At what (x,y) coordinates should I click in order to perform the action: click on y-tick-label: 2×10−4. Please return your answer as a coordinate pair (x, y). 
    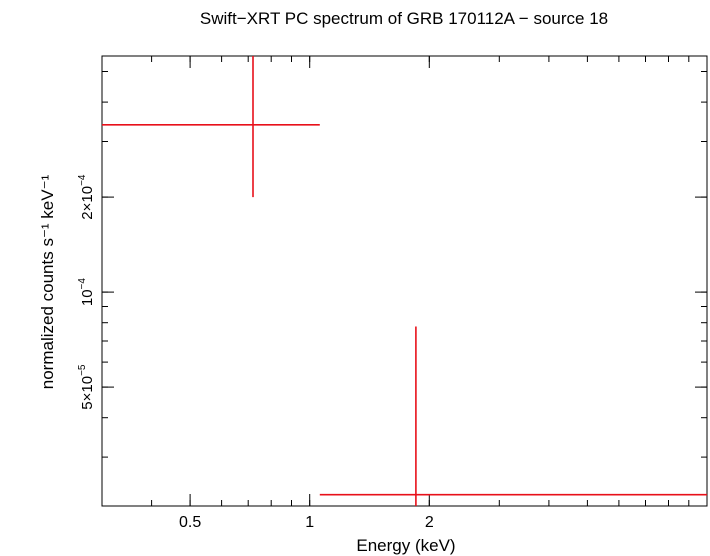
    Looking at the image, I should click on (86, 197).